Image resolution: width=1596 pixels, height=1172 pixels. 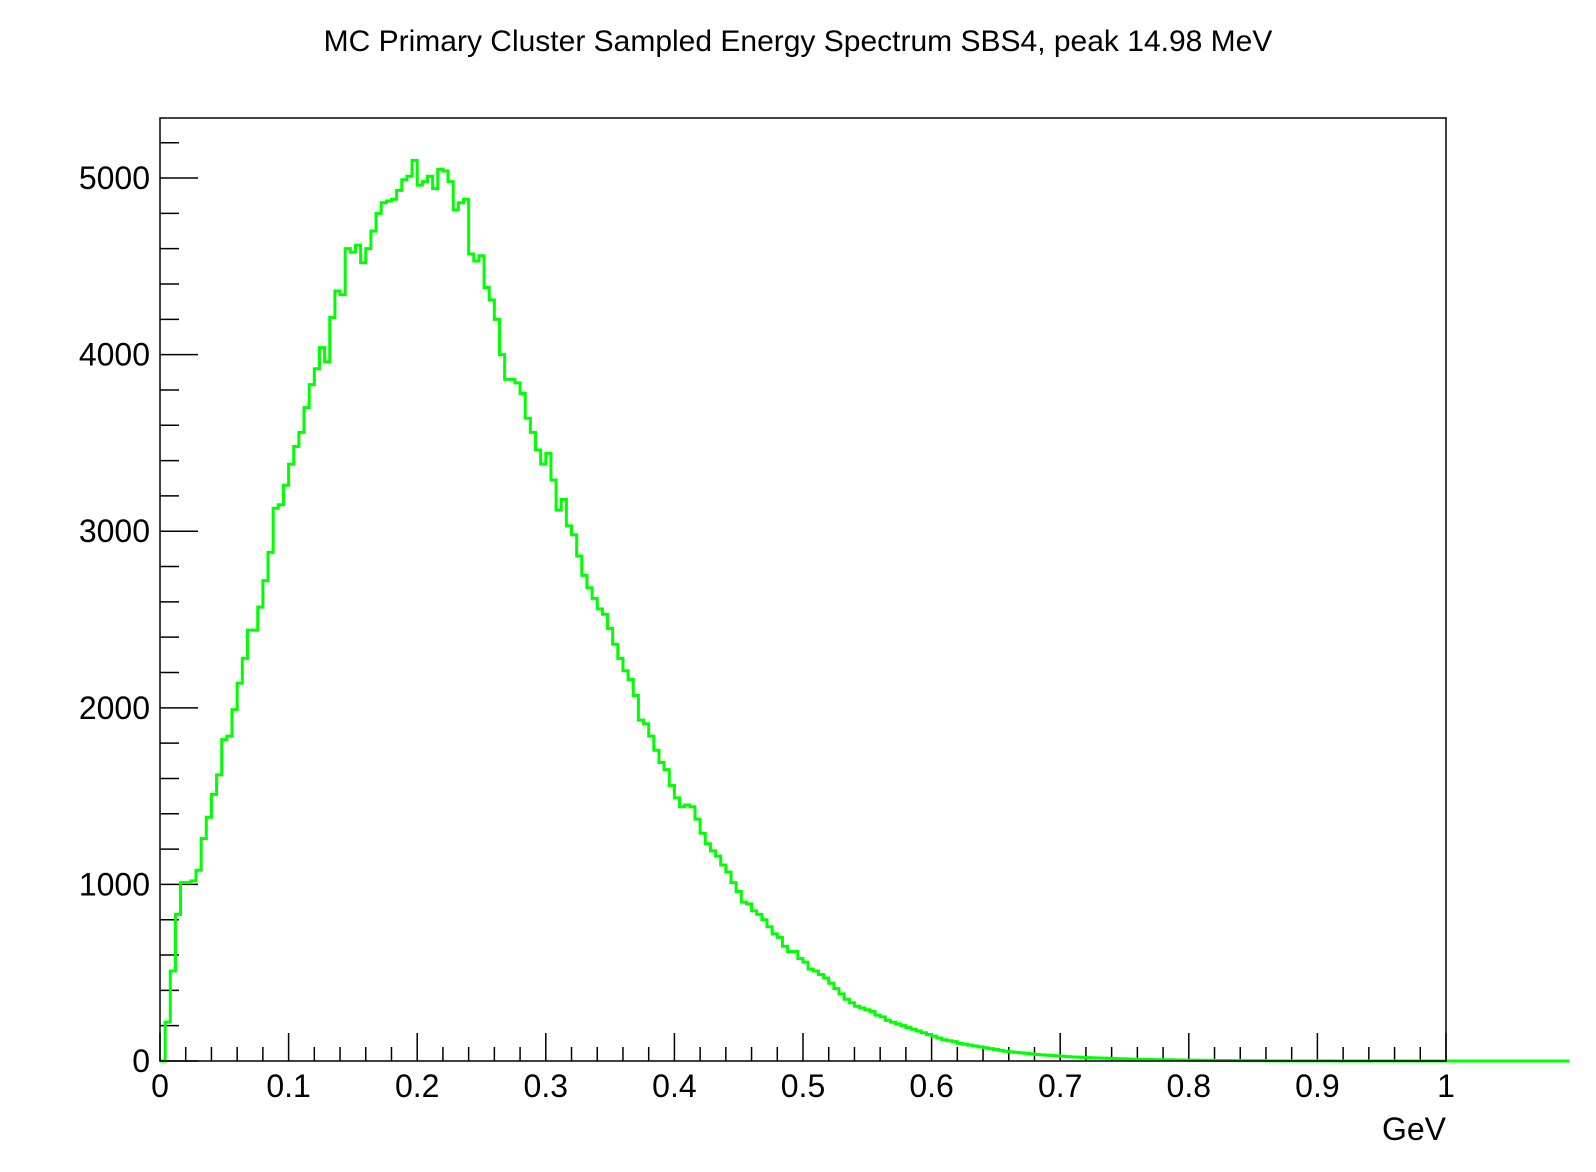 What do you see at coordinates (1446, 1086) in the screenshot?
I see `x-tick-label: 1` at bounding box center [1446, 1086].